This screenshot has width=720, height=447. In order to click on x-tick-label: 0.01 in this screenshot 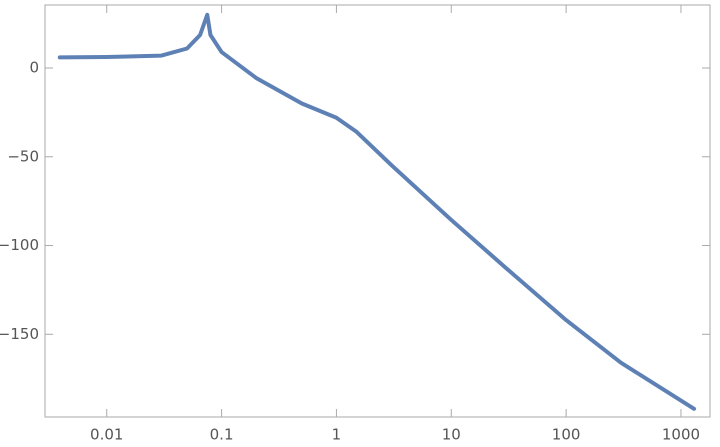, I will do `click(106, 435)`.